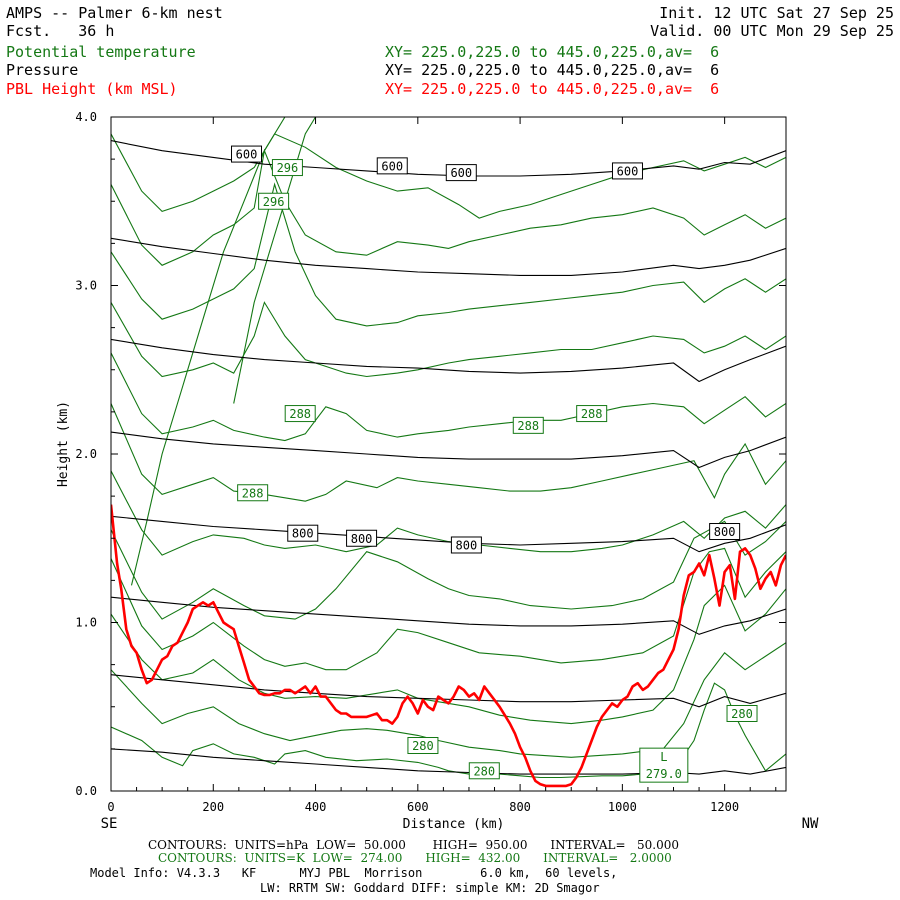 This screenshot has width=900, height=900. I want to click on x-tick-label: 400, so click(316, 807).